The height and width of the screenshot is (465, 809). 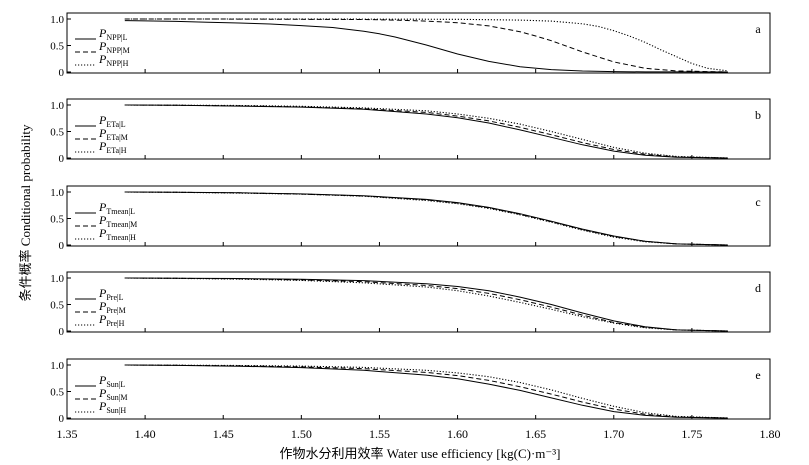 I want to click on series-line-tmean-m, so click(x=426, y=218).